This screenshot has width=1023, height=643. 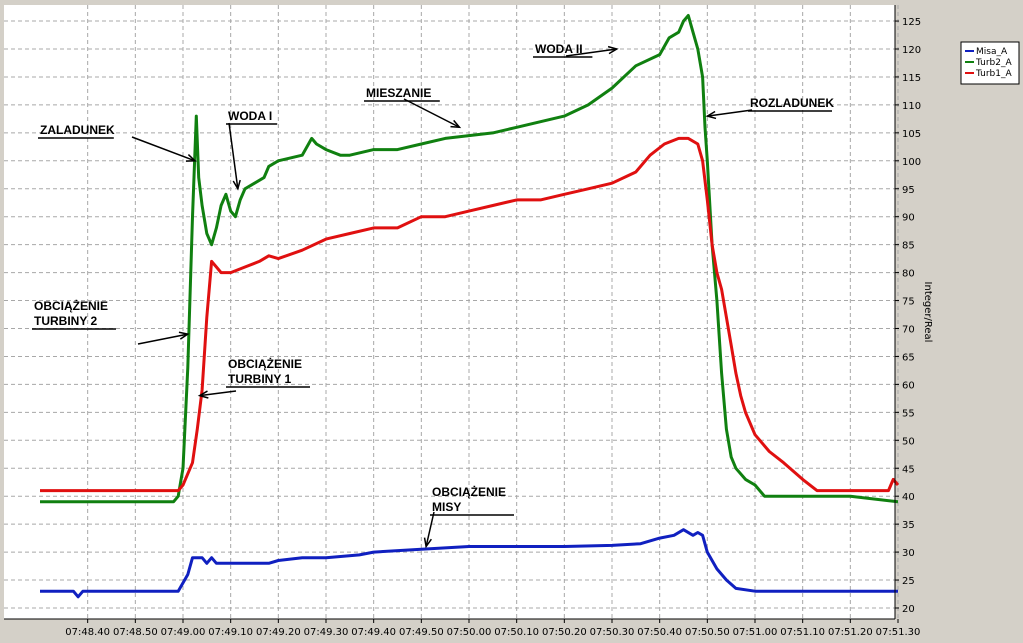 I want to click on x-tick-label: 07:50.00, so click(x=469, y=632).